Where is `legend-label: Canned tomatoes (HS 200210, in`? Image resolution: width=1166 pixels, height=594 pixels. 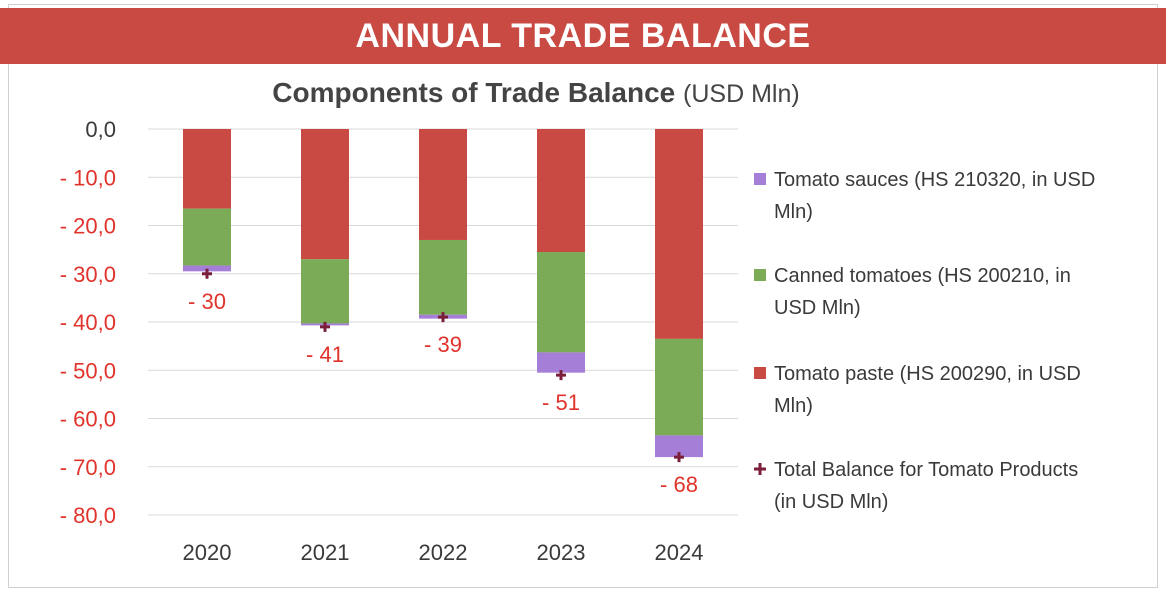 legend-label: Canned tomatoes (HS 200210, in is located at coordinates (922, 276).